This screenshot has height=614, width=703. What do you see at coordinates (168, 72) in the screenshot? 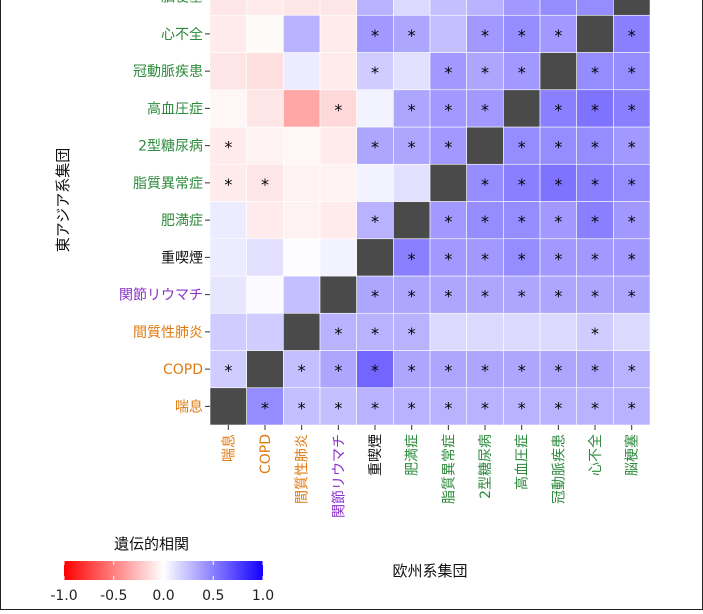
I see `y-tick-label: 冠動脈疾患` at bounding box center [168, 72].